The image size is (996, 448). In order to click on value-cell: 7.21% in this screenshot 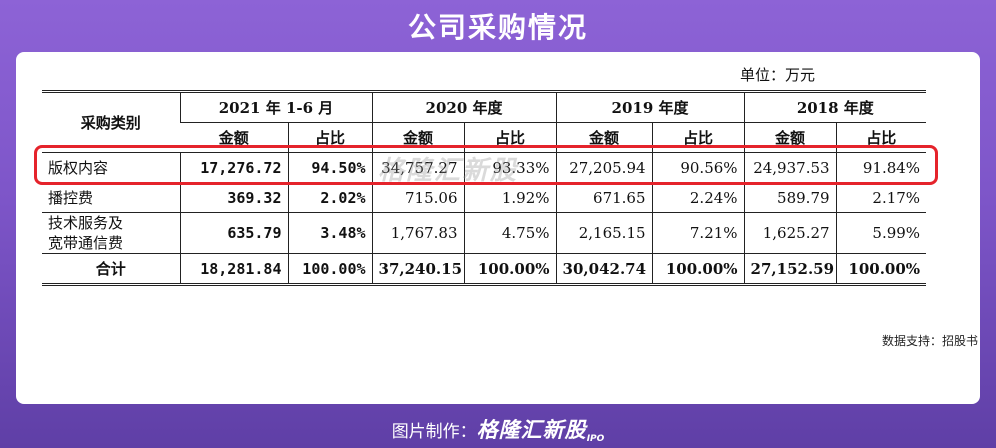, I will do `click(698, 233)`.